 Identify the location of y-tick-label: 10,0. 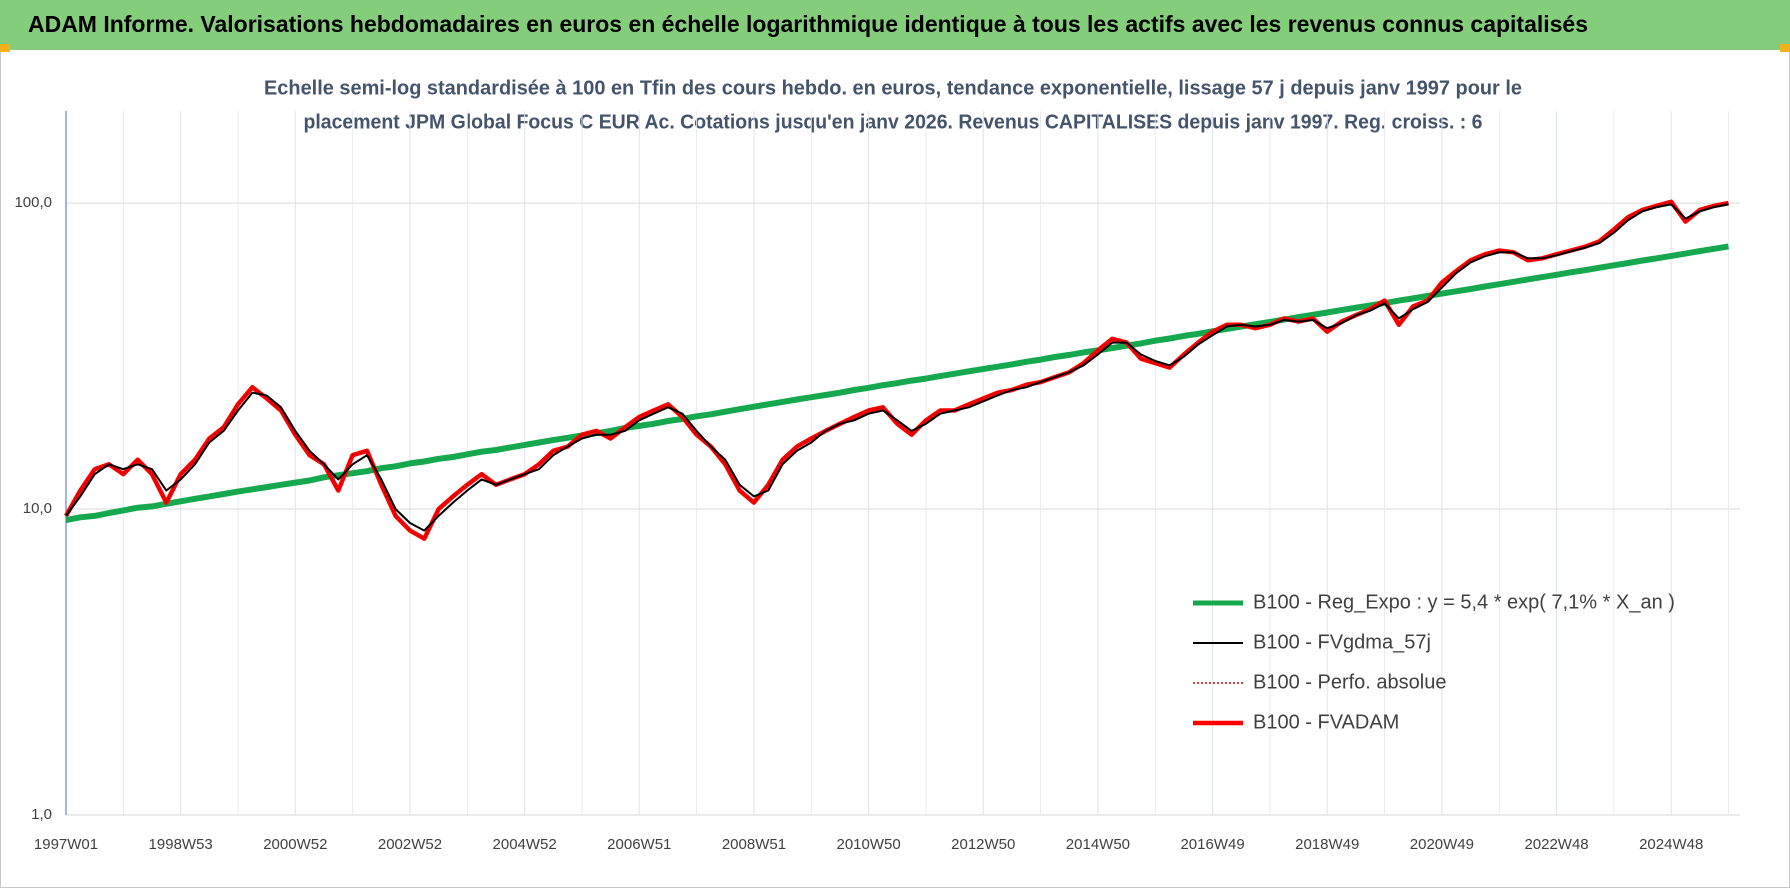
(37, 508).